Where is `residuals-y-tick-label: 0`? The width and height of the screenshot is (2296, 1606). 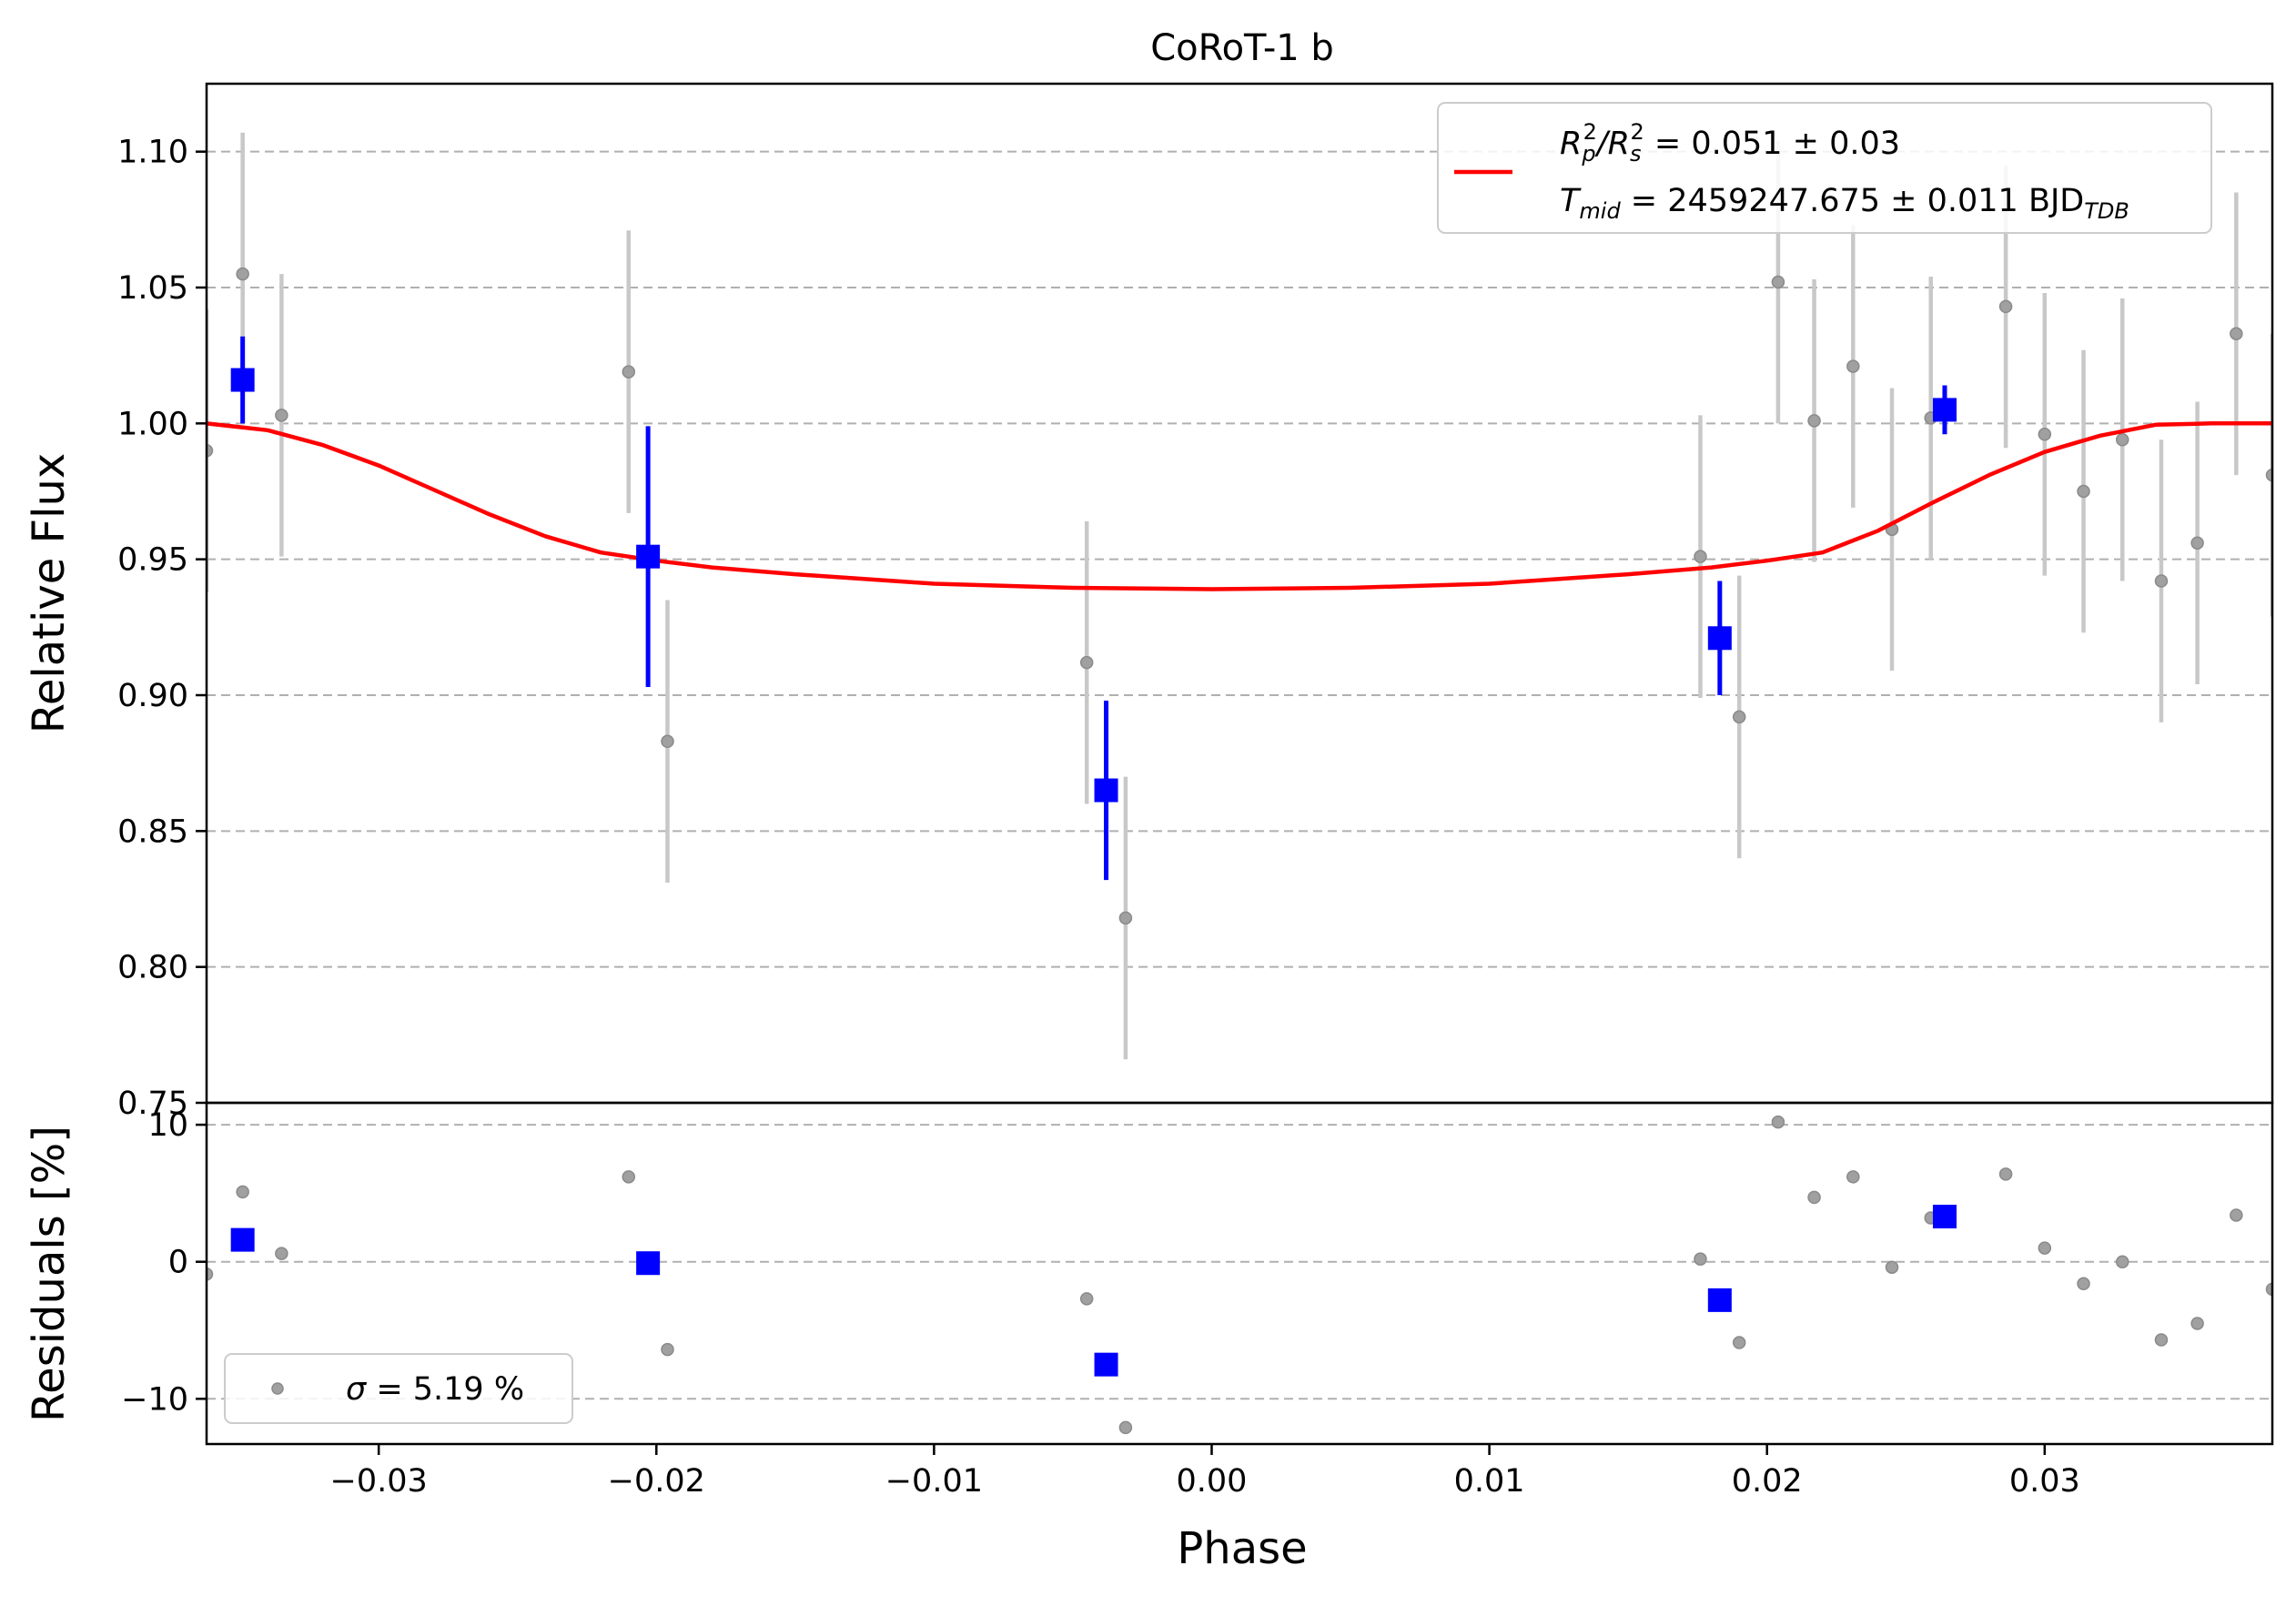
residuals-y-tick-label: 0 is located at coordinates (178, 1263).